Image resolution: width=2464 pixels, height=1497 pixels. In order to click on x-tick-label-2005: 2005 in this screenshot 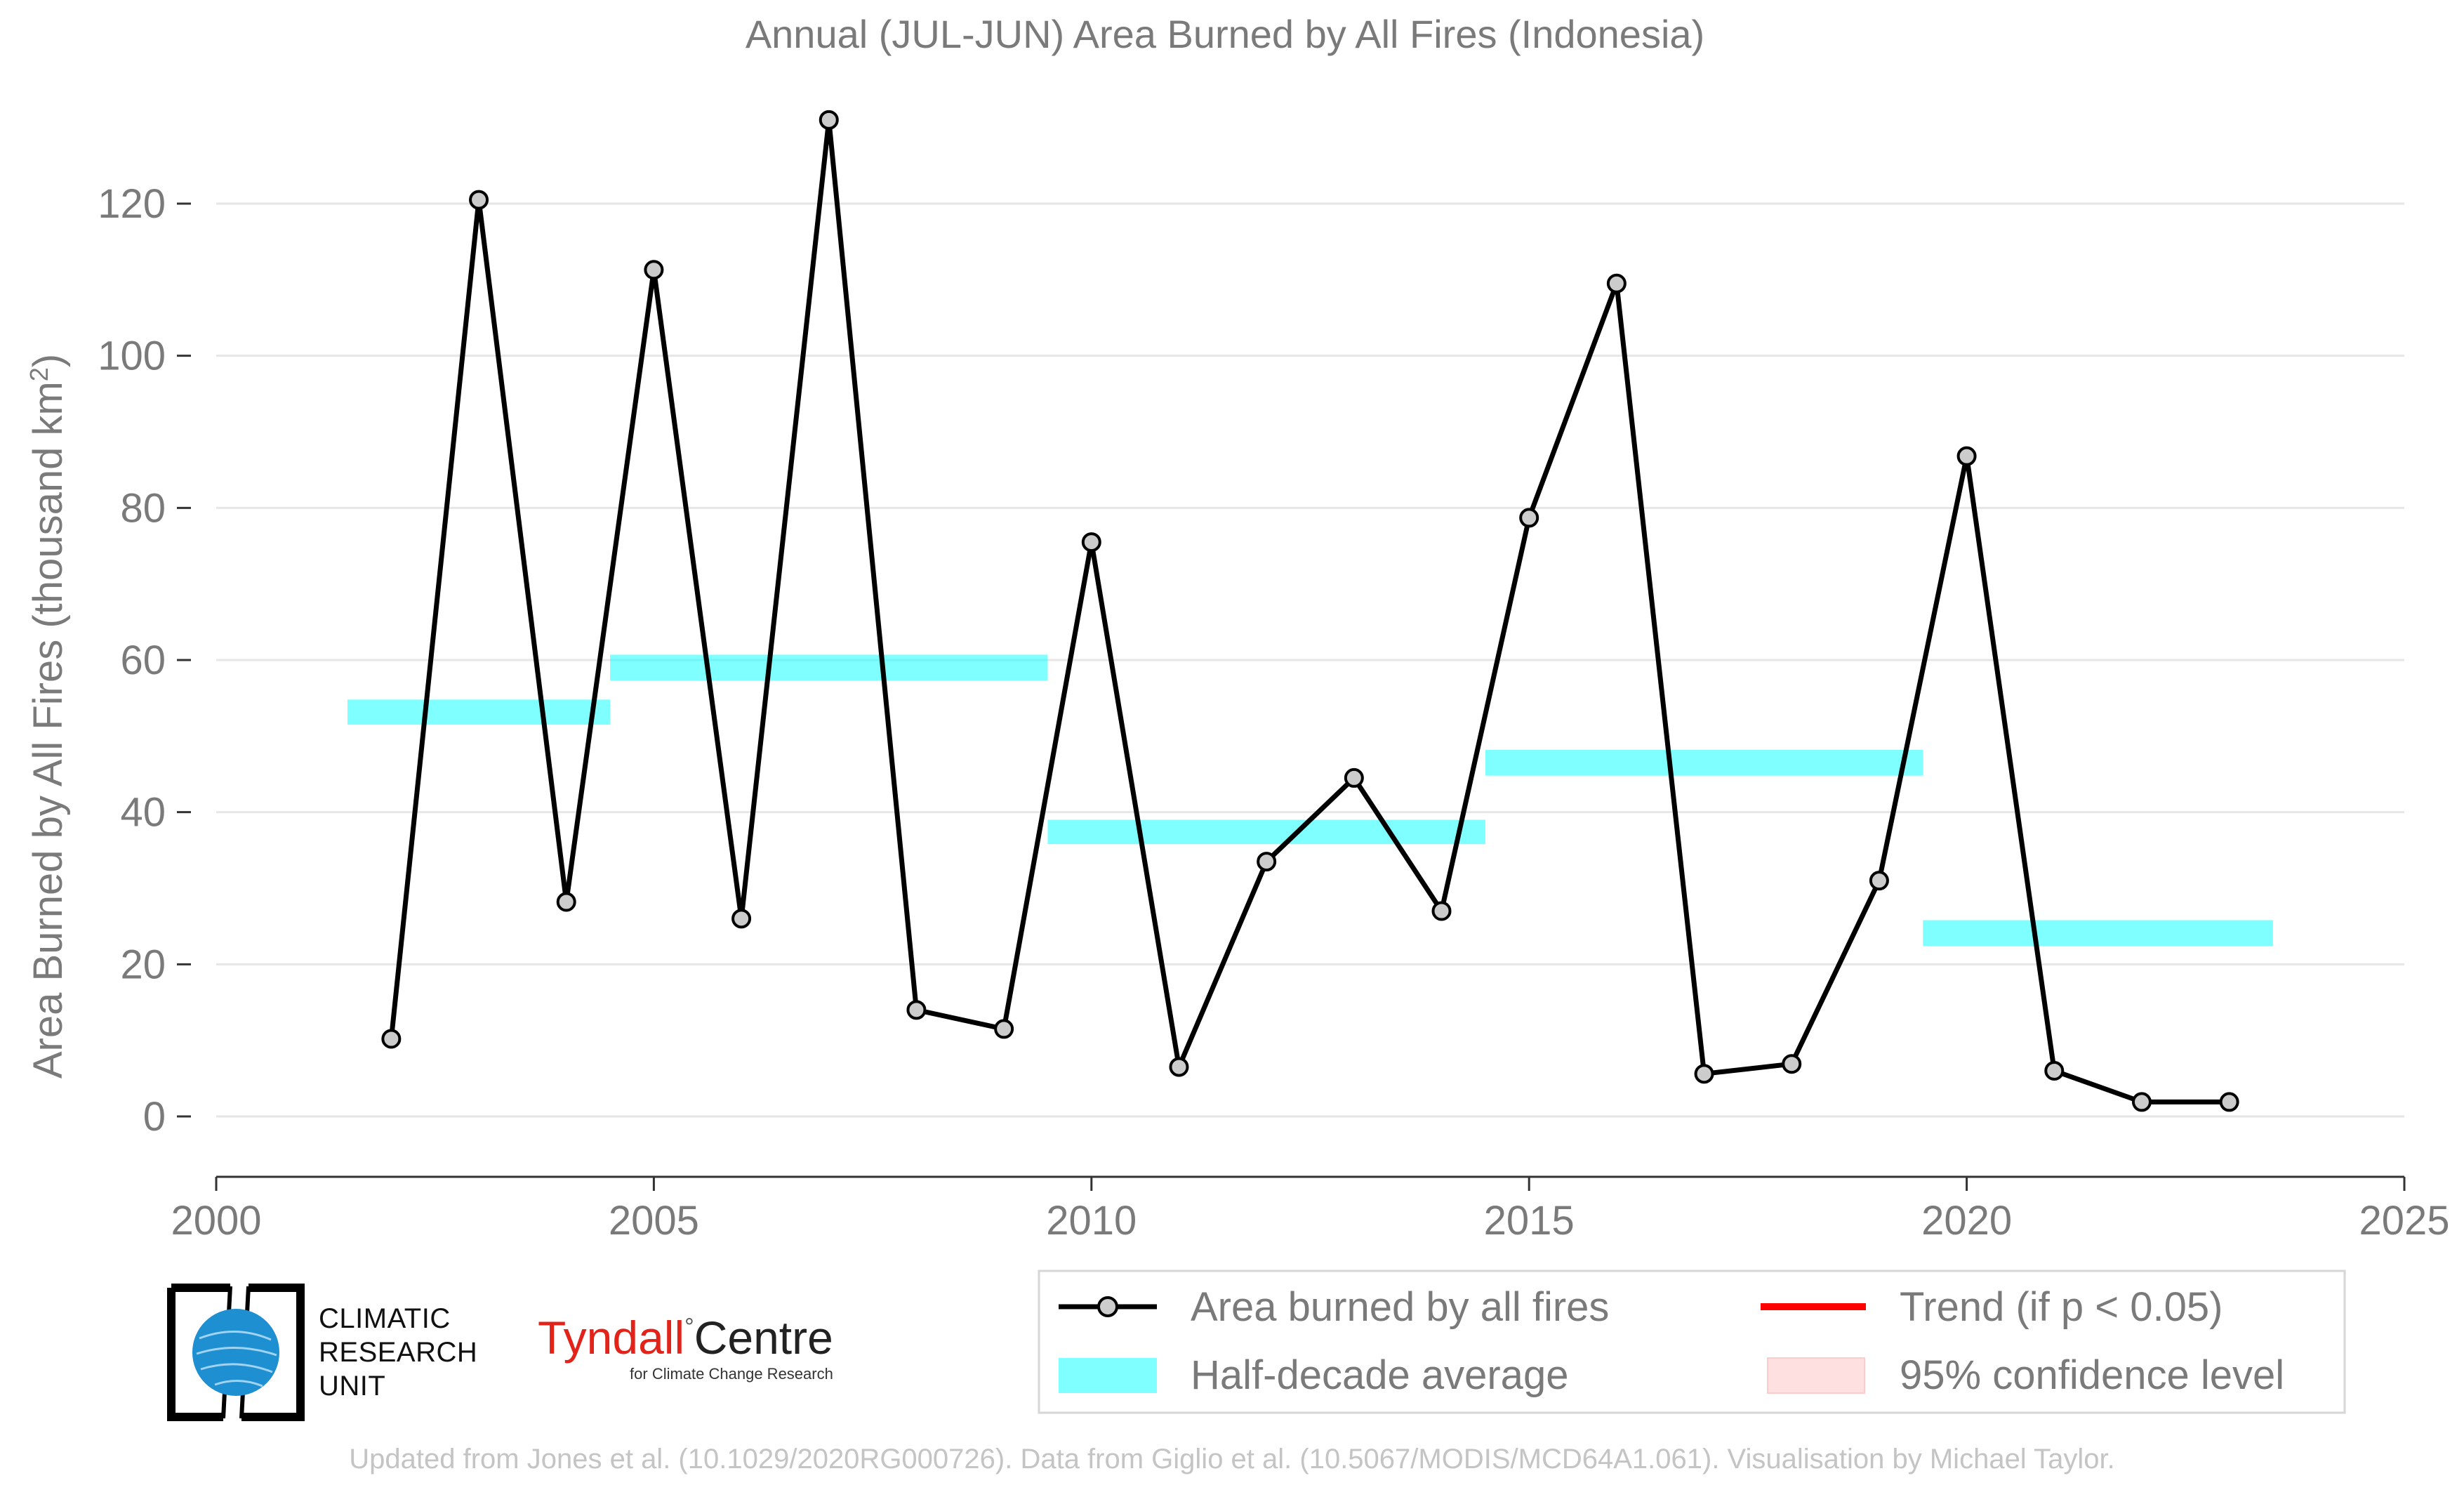, I will do `click(654, 1221)`.